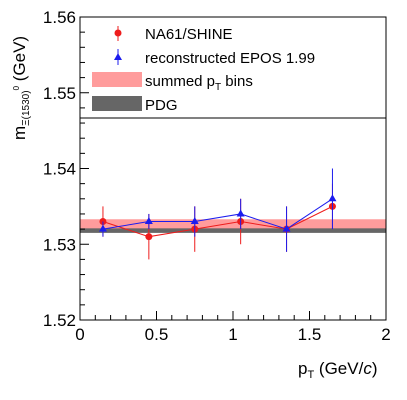 This screenshot has height=400, width=407. What do you see at coordinates (310, 334) in the screenshot?
I see `x-tick-label: 1.5` at bounding box center [310, 334].